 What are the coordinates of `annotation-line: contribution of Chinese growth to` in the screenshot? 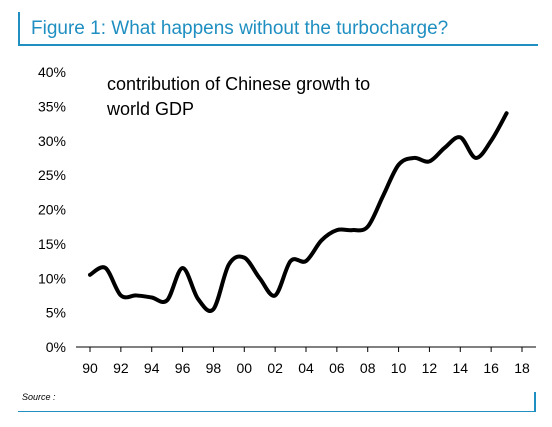 It's located at (238, 84).